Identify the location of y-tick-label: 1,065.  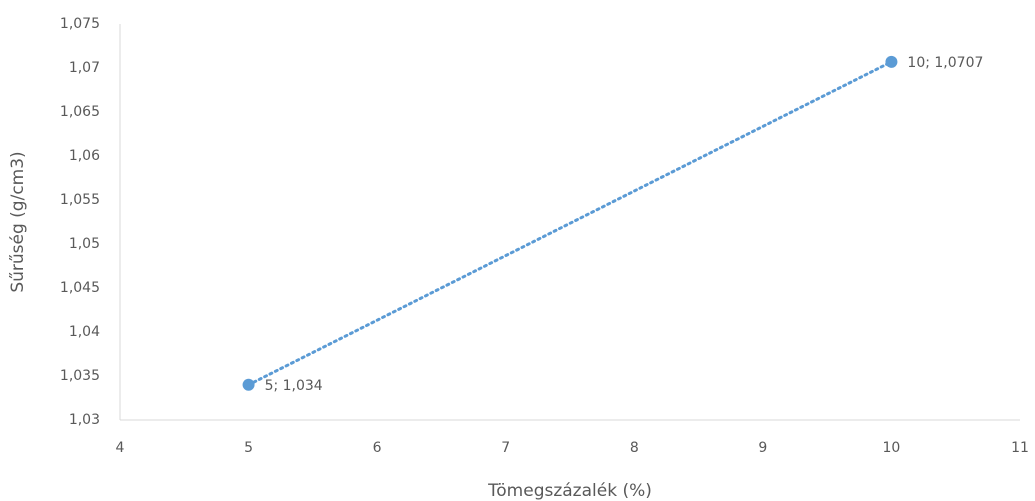
(80, 112).